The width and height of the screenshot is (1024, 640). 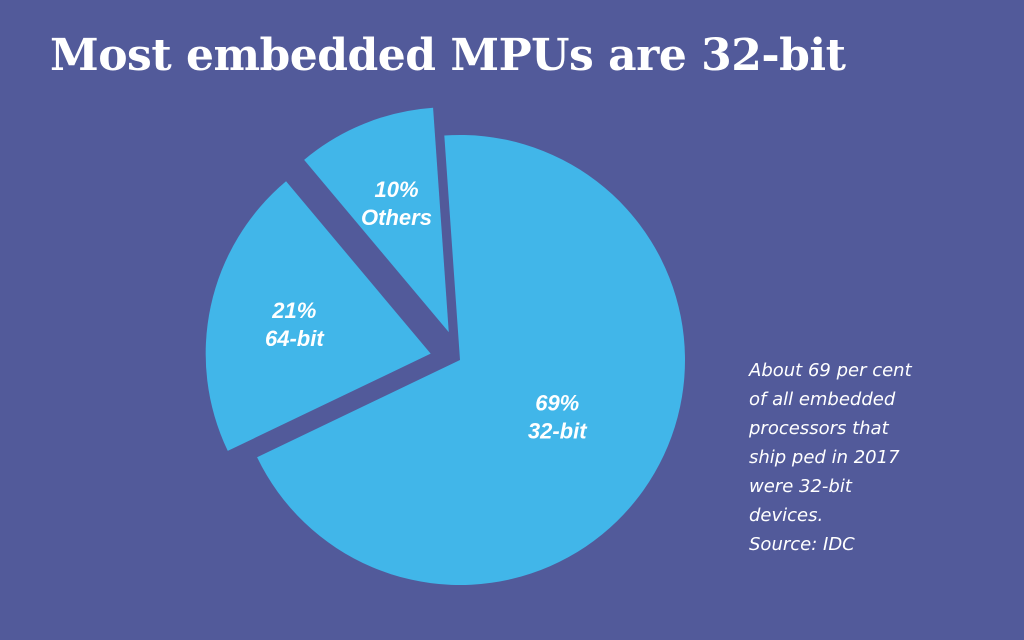 I want to click on pie-slice-others, so click(x=376, y=220).